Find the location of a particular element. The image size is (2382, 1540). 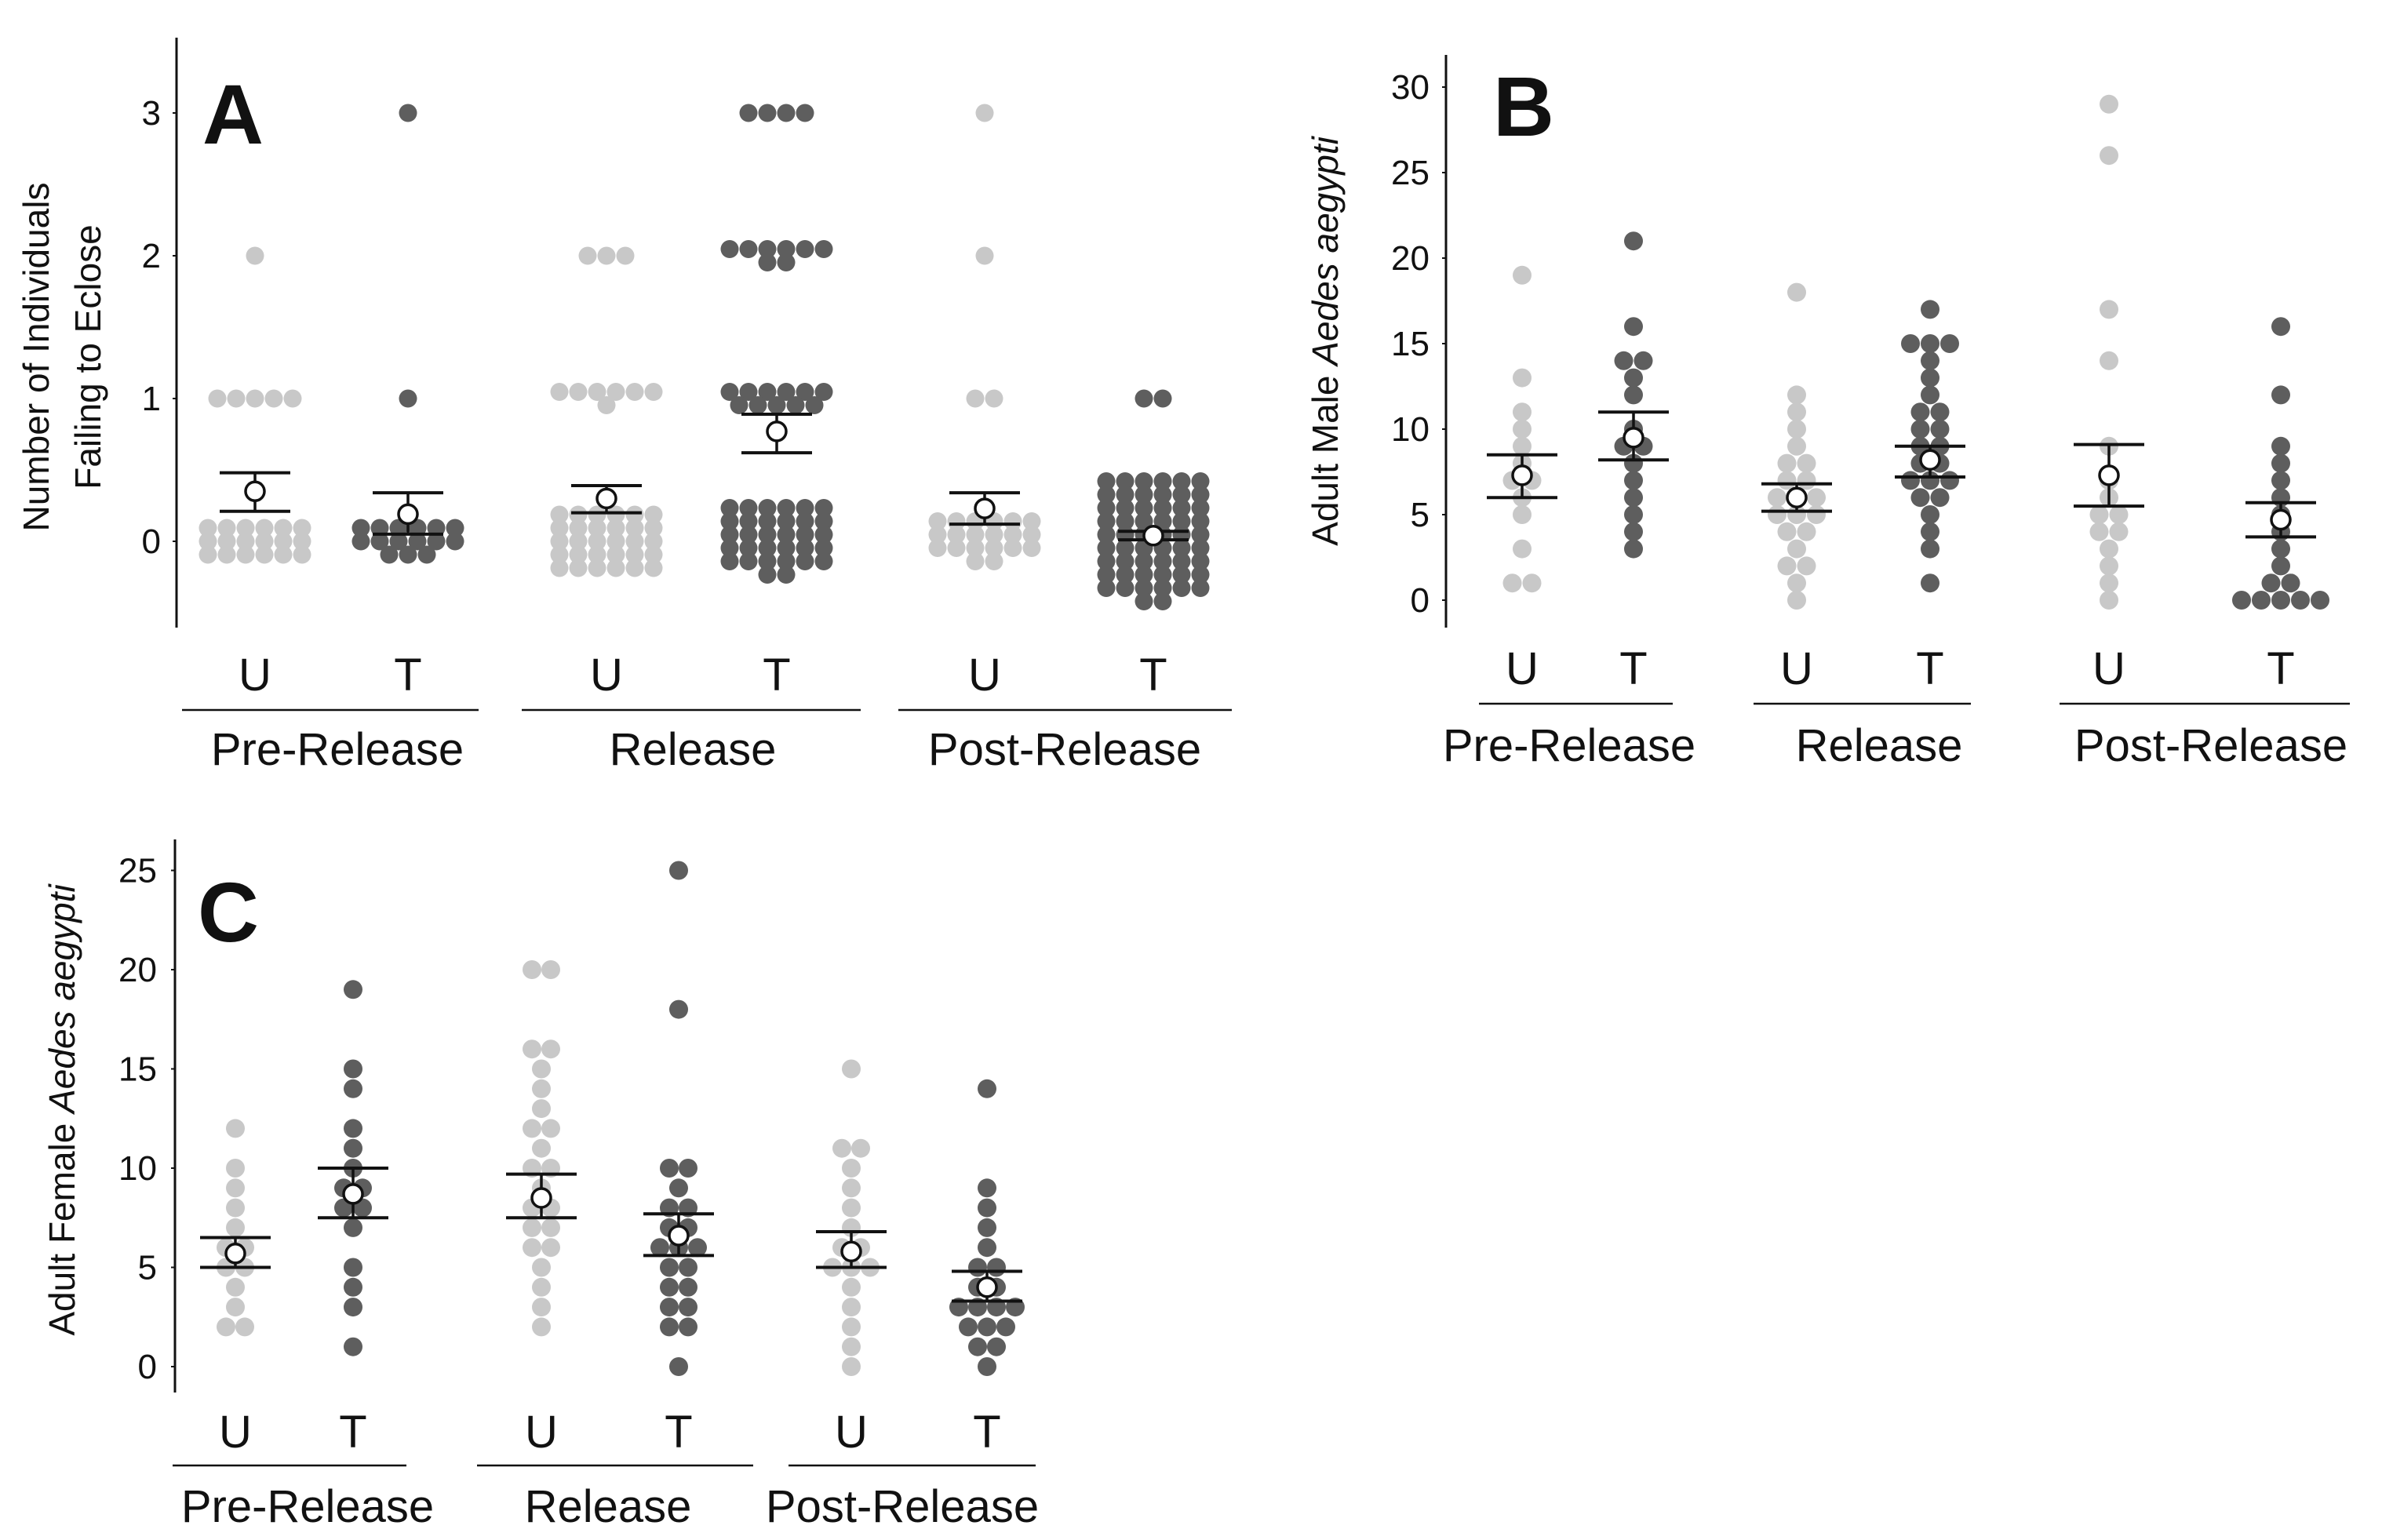

y-axis-title-part: Adult Female is located at coordinates (62, 1224).